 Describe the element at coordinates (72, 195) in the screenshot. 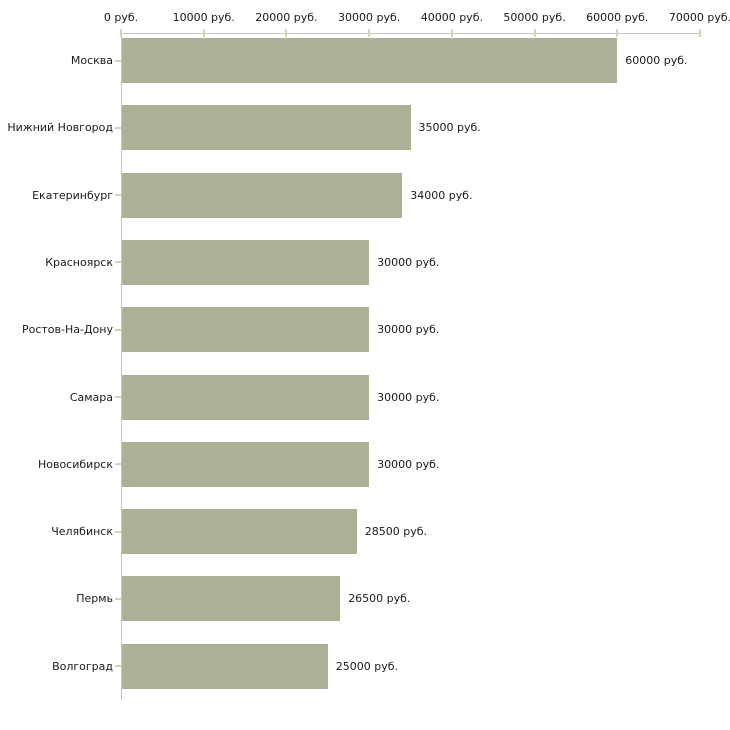

I see `category-label: Екатеринбург` at that location.